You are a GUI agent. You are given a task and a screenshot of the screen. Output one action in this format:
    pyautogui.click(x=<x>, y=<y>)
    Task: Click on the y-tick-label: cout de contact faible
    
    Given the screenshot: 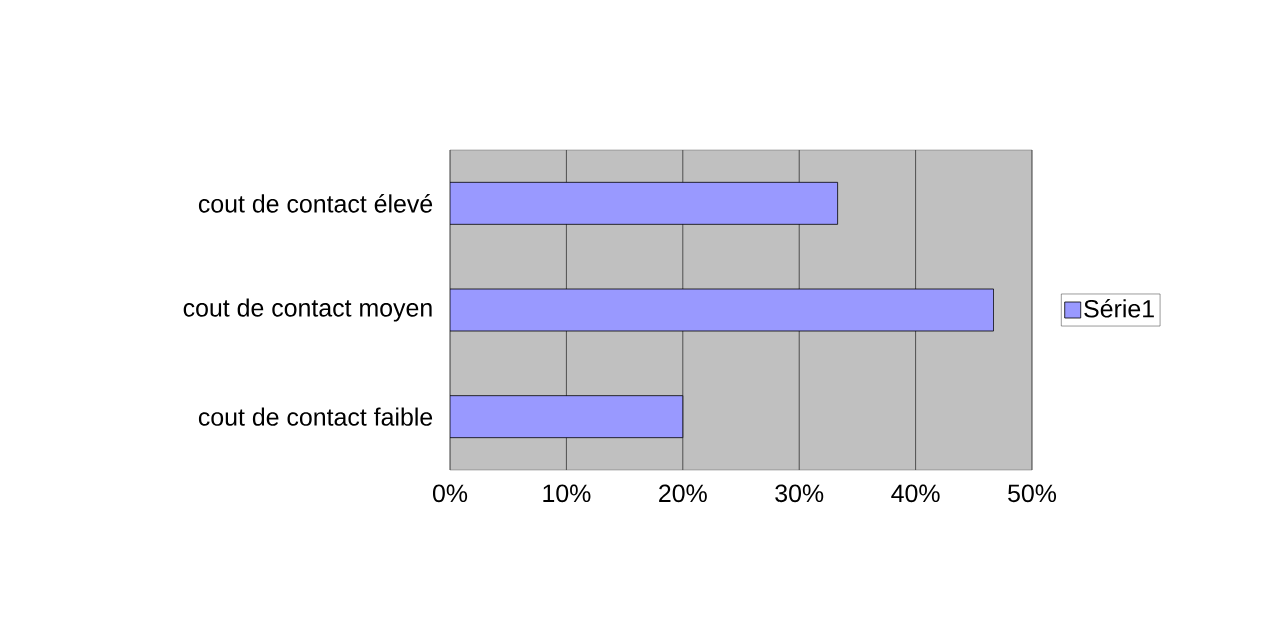 What is the action you would take?
    pyautogui.click(x=315, y=416)
    